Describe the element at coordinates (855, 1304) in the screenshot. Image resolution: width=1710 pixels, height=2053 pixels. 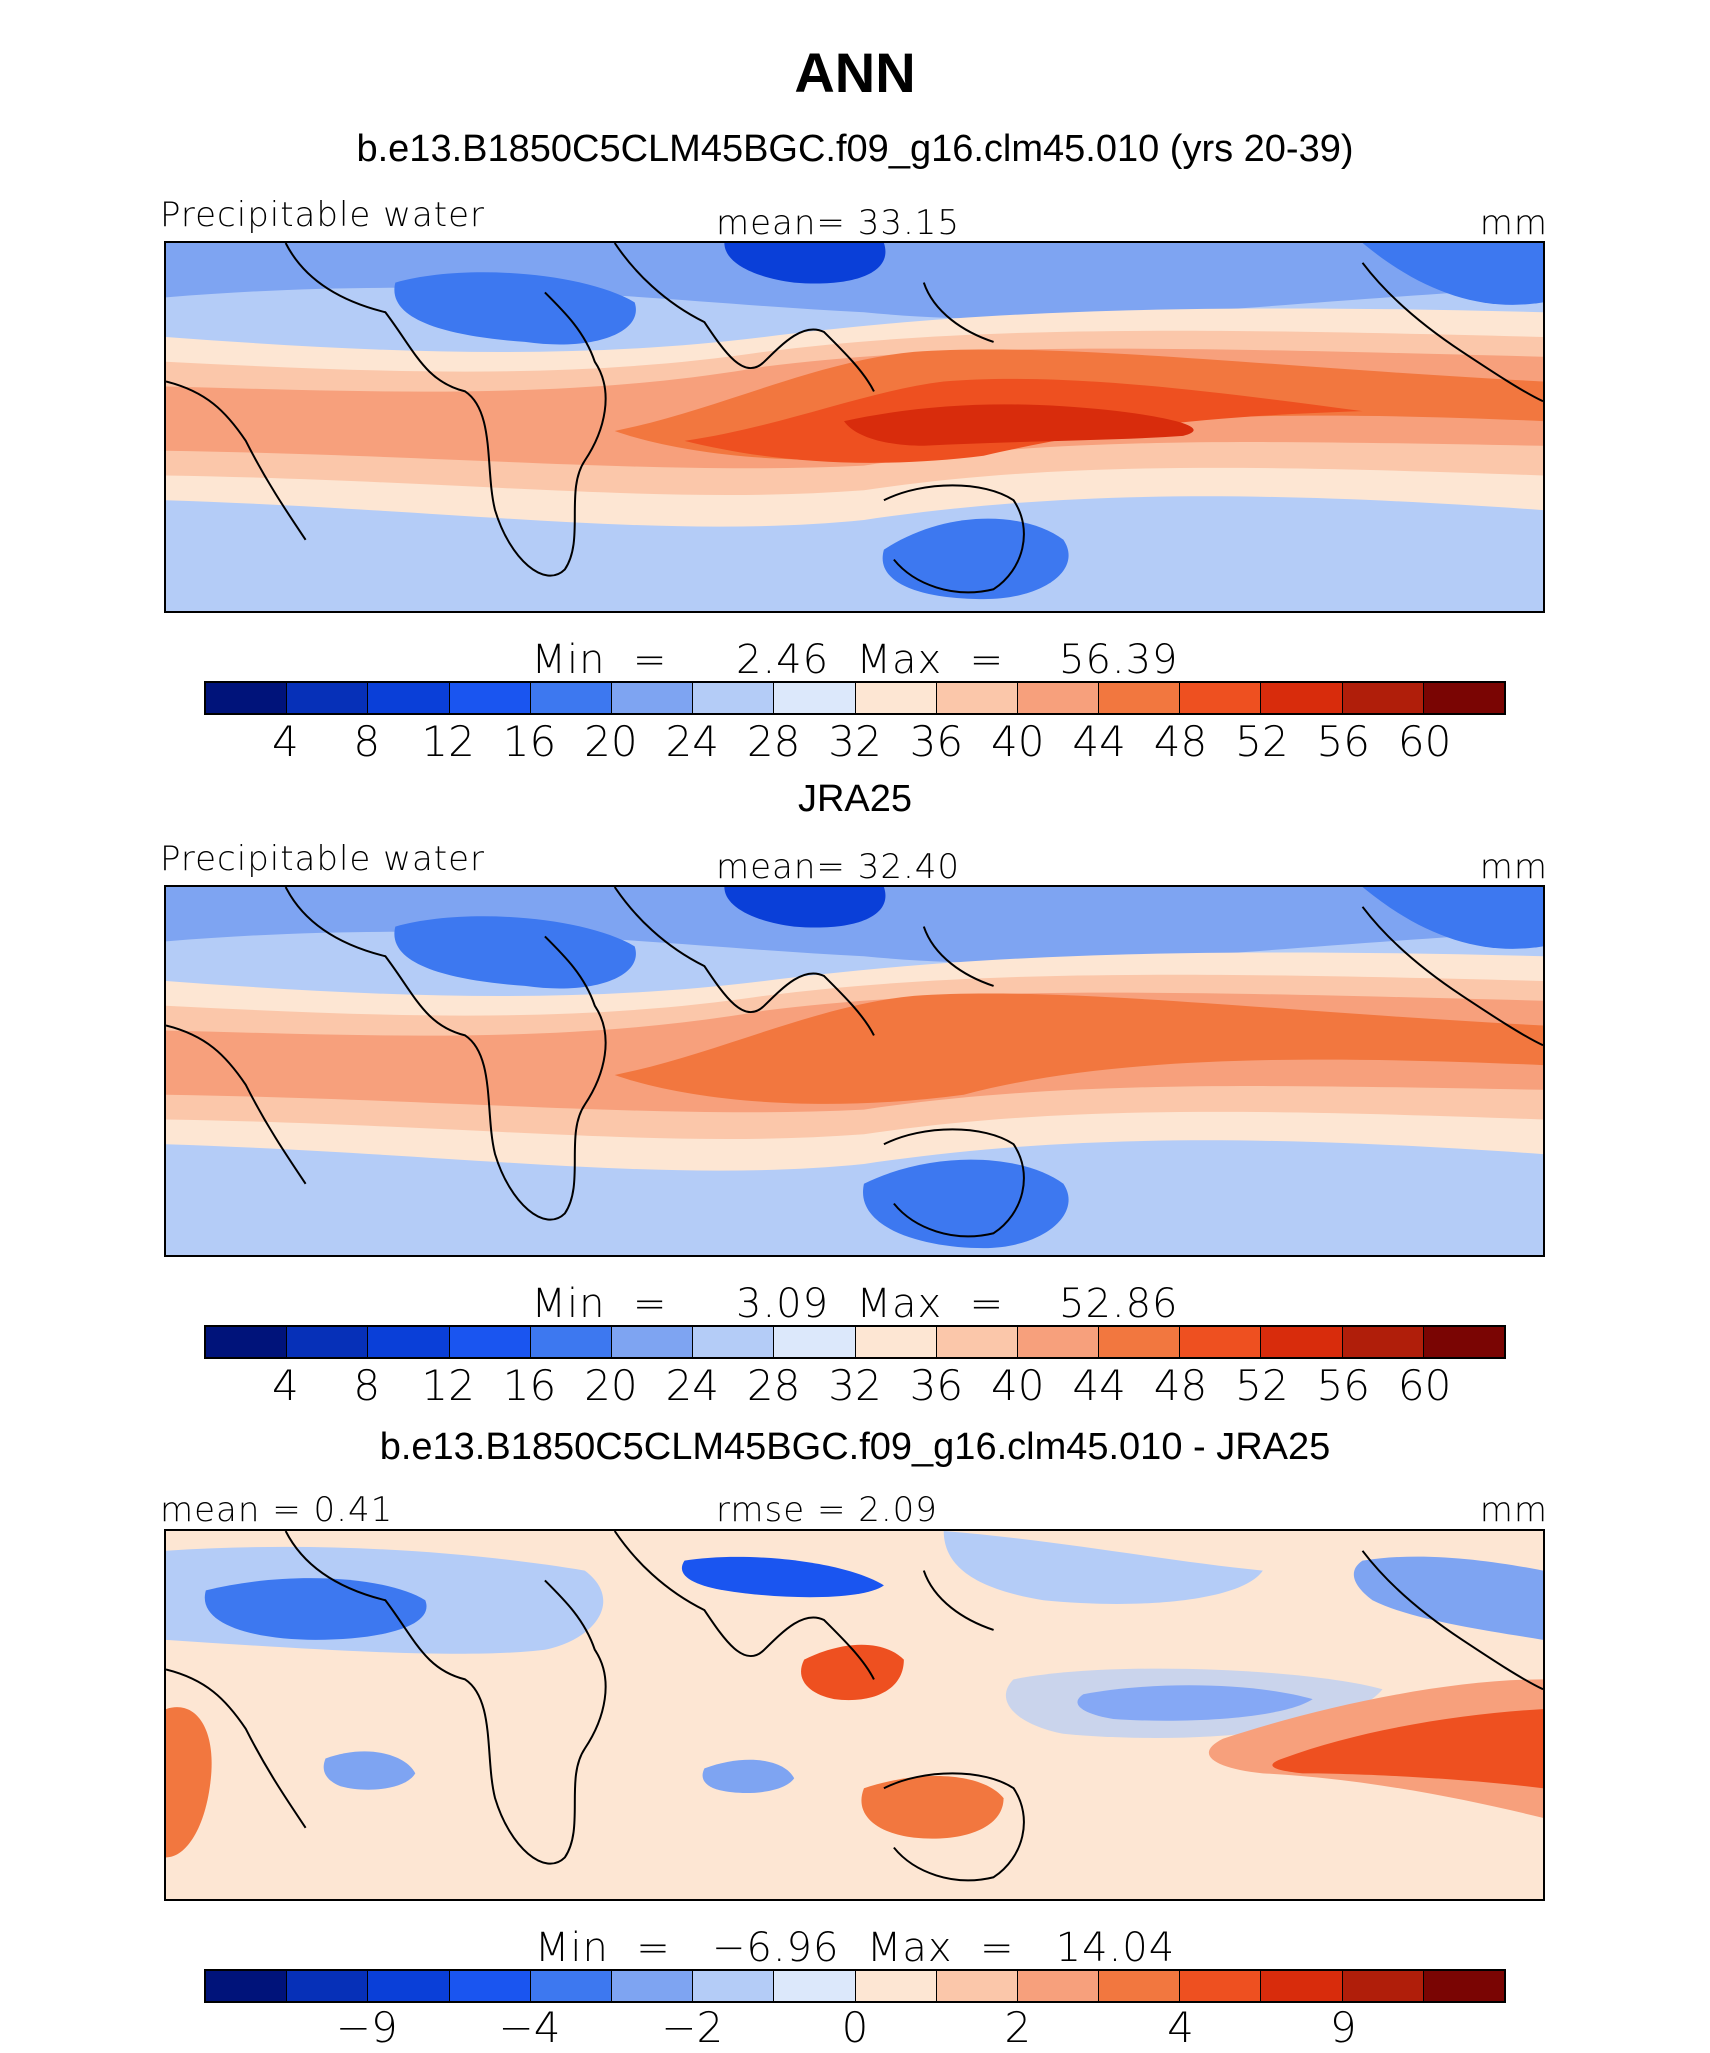
I see `panel-2-minmax: Min = 3.09 Max = 52.86` at that location.